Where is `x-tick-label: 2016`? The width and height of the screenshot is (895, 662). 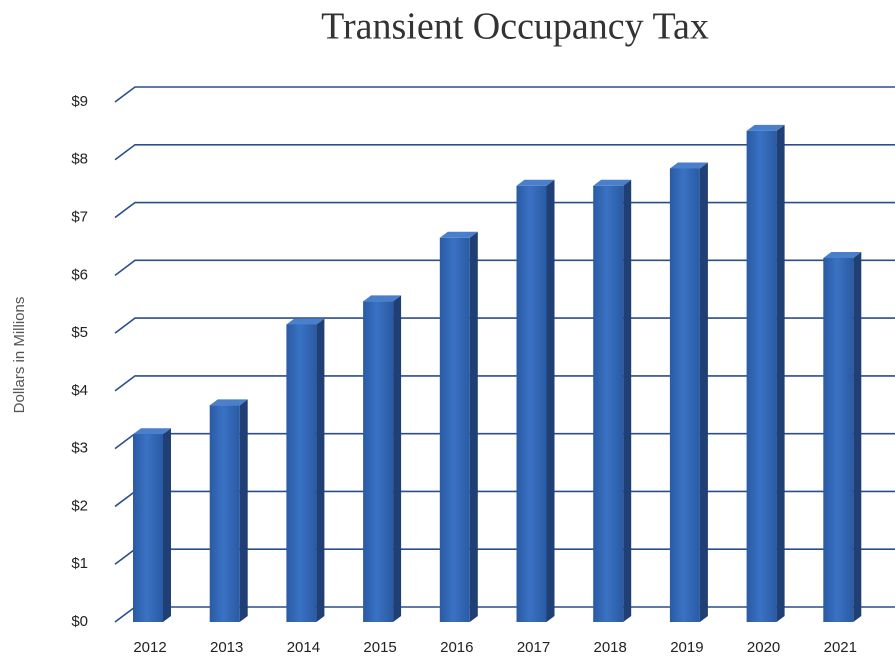 x-tick-label: 2016 is located at coordinates (456, 647).